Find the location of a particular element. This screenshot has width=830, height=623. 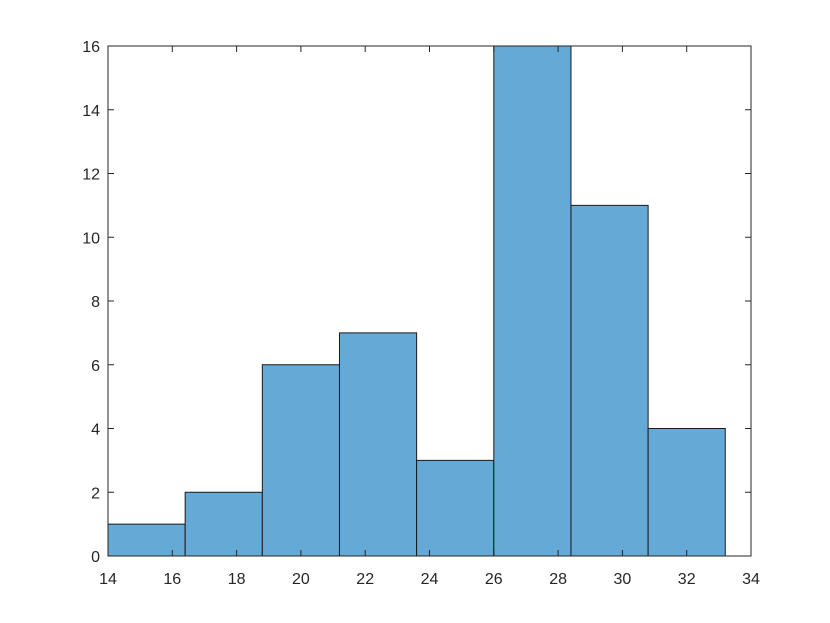

y-tick-label-1: 2 is located at coordinates (95, 493).